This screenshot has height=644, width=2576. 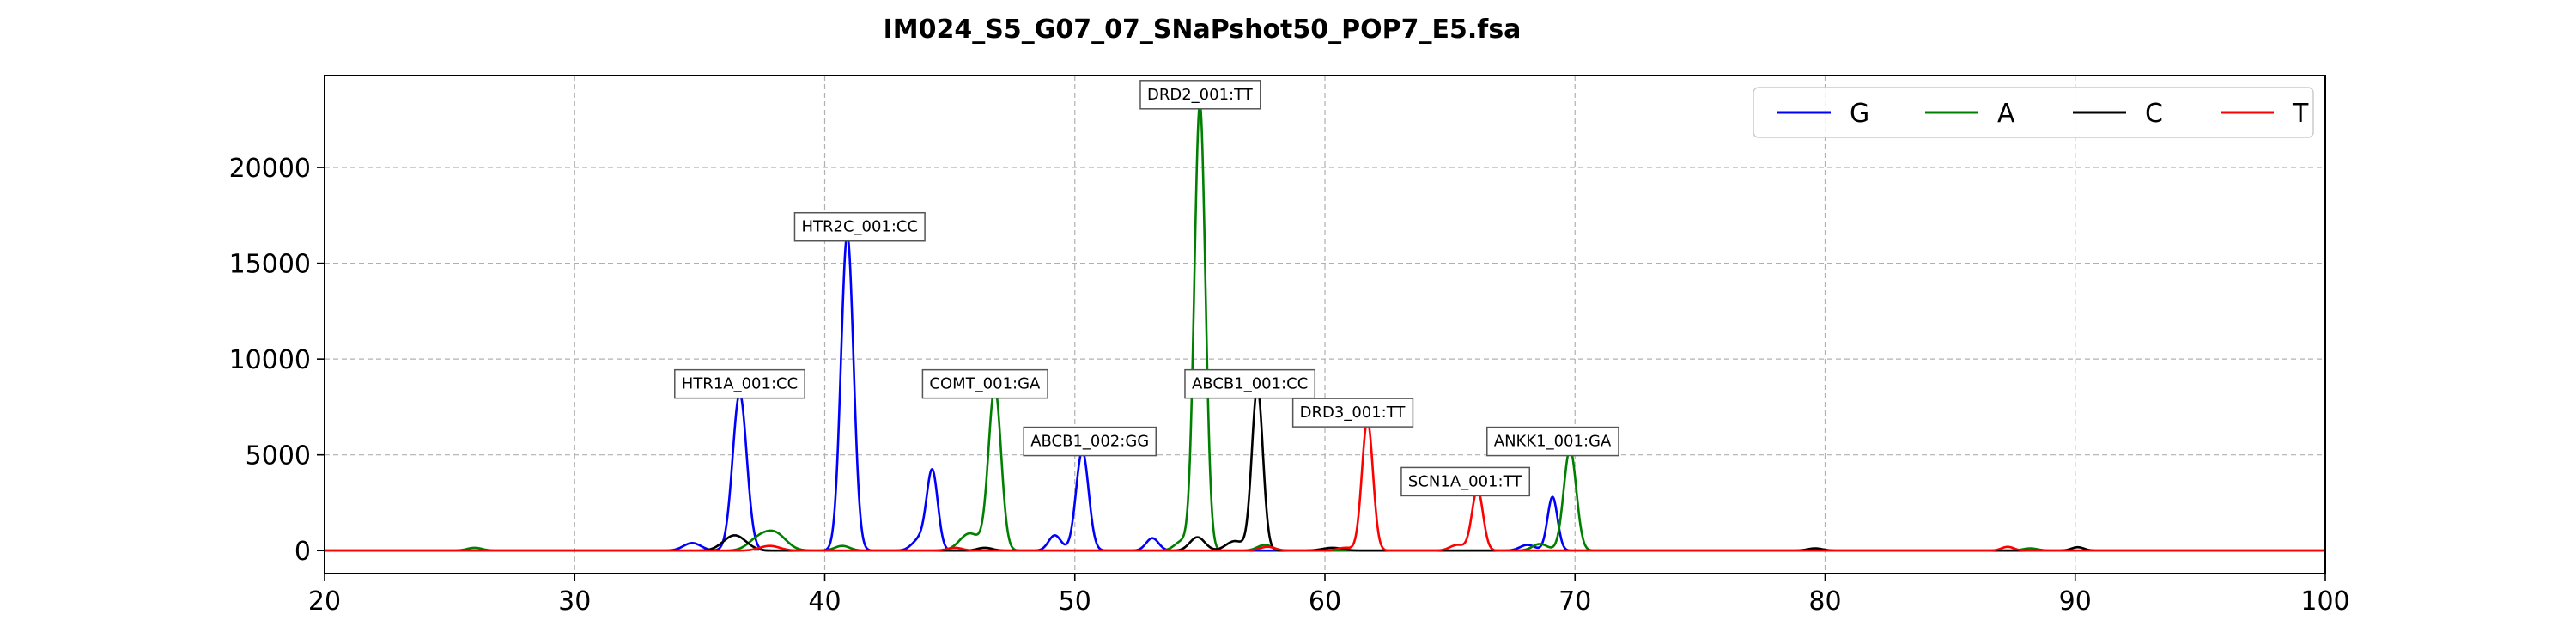 I want to click on annotation: ANKK1_001:GA, so click(x=1553, y=441).